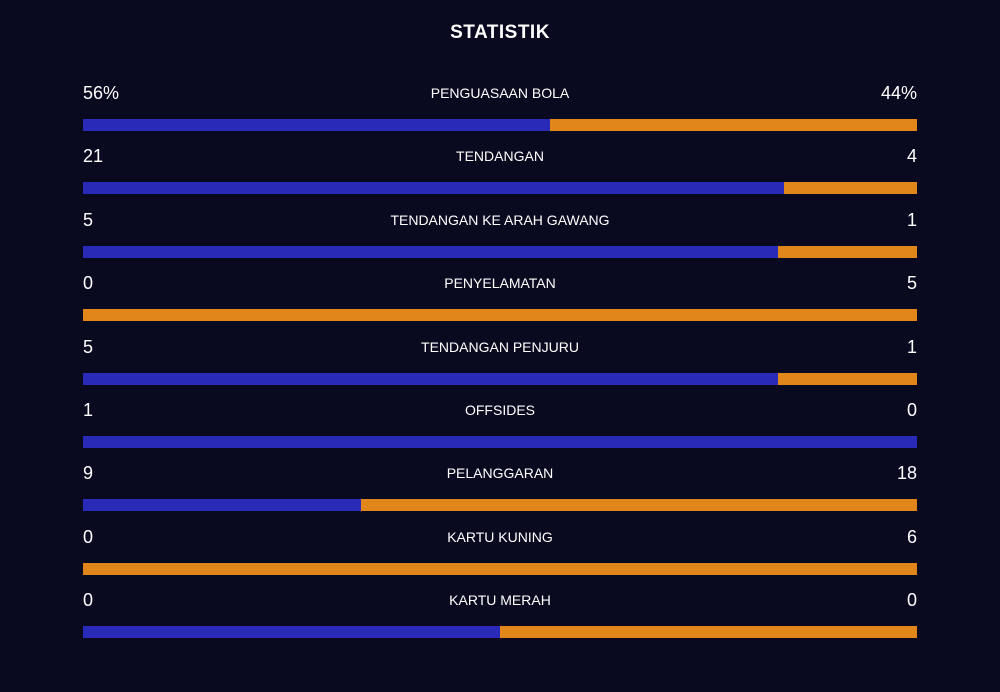 The width and height of the screenshot is (1000, 692). I want to click on away-value: 6, so click(911, 536).